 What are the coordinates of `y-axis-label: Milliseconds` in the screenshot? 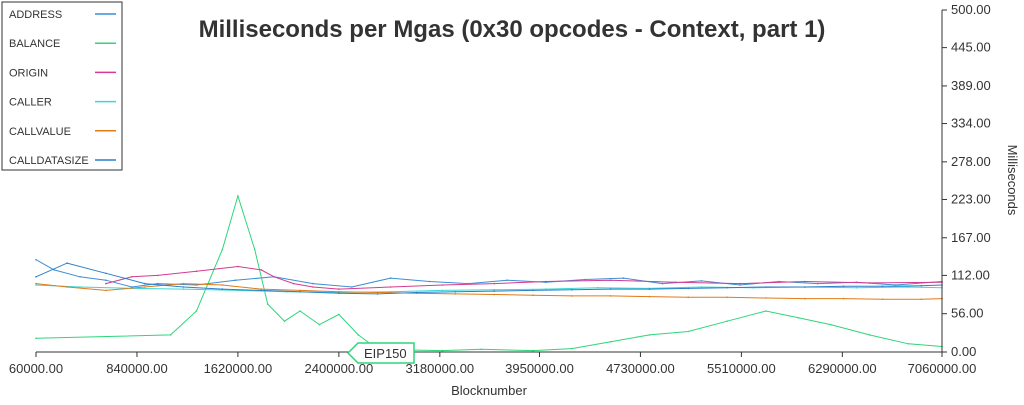 It's located at (1012, 180).